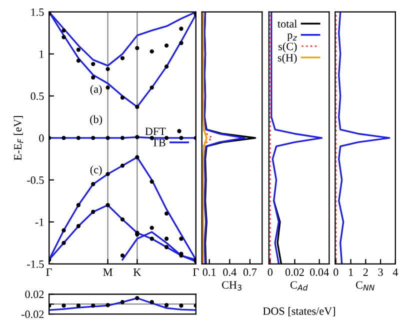 The image size is (399, 332). I want to click on x-tick-label: 3, so click(380, 272).